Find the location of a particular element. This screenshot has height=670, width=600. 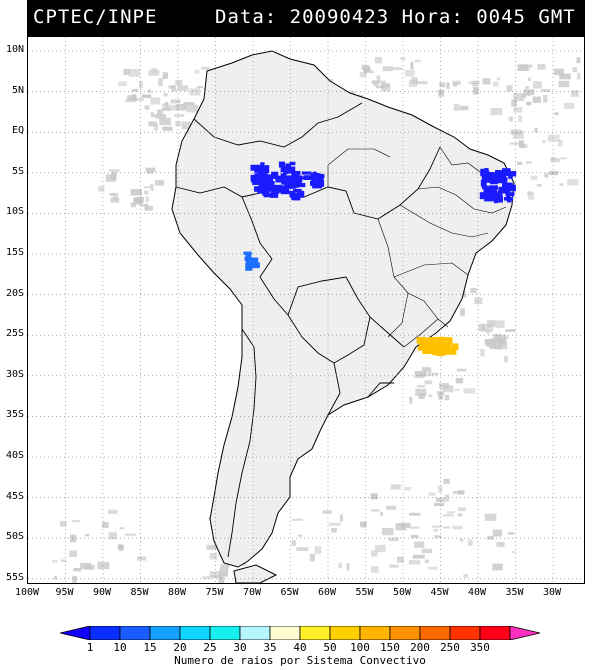

lat-label: 40S is located at coordinates (14, 455).